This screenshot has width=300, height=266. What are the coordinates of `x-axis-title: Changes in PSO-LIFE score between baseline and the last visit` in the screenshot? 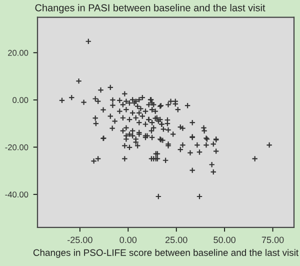 It's located at (166, 253).